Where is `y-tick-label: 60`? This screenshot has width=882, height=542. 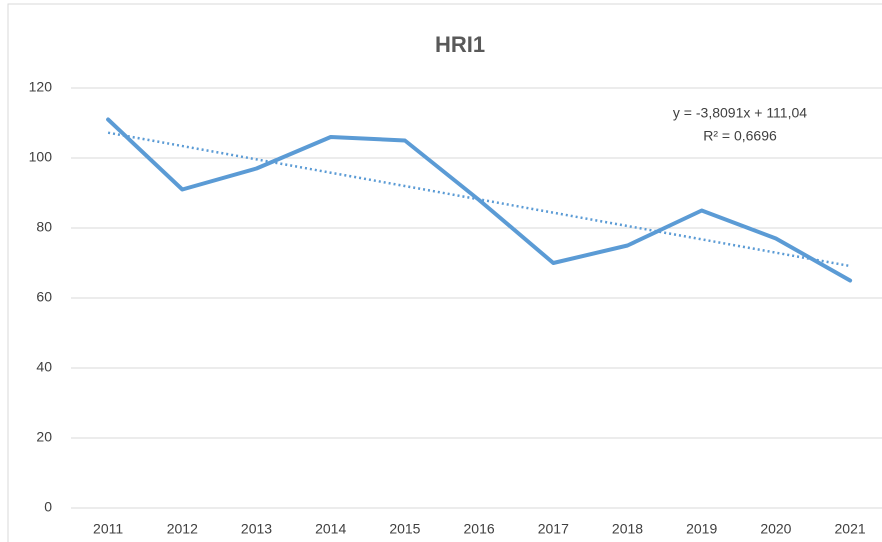 y-tick-label: 60 is located at coordinates (44, 297).